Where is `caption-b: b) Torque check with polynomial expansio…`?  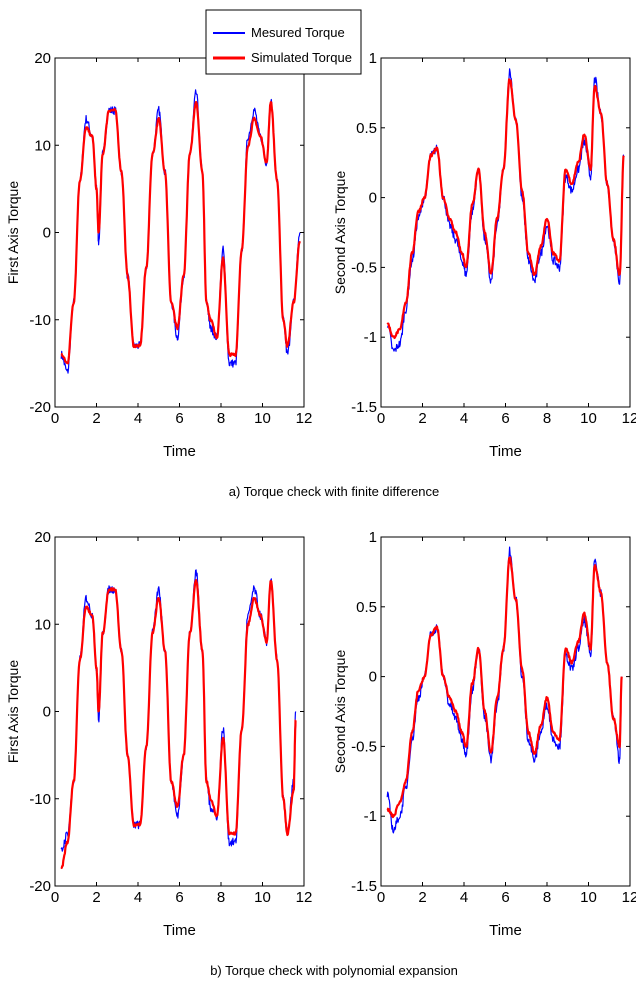 caption-b: b) Torque check with polynomial expansio… is located at coordinates (334, 970).